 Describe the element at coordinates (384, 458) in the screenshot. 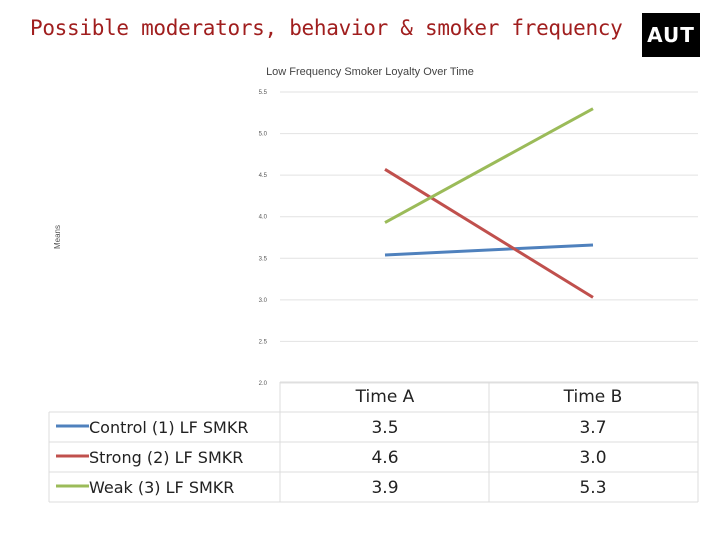

I see `data-value-cell: 4.6` at that location.